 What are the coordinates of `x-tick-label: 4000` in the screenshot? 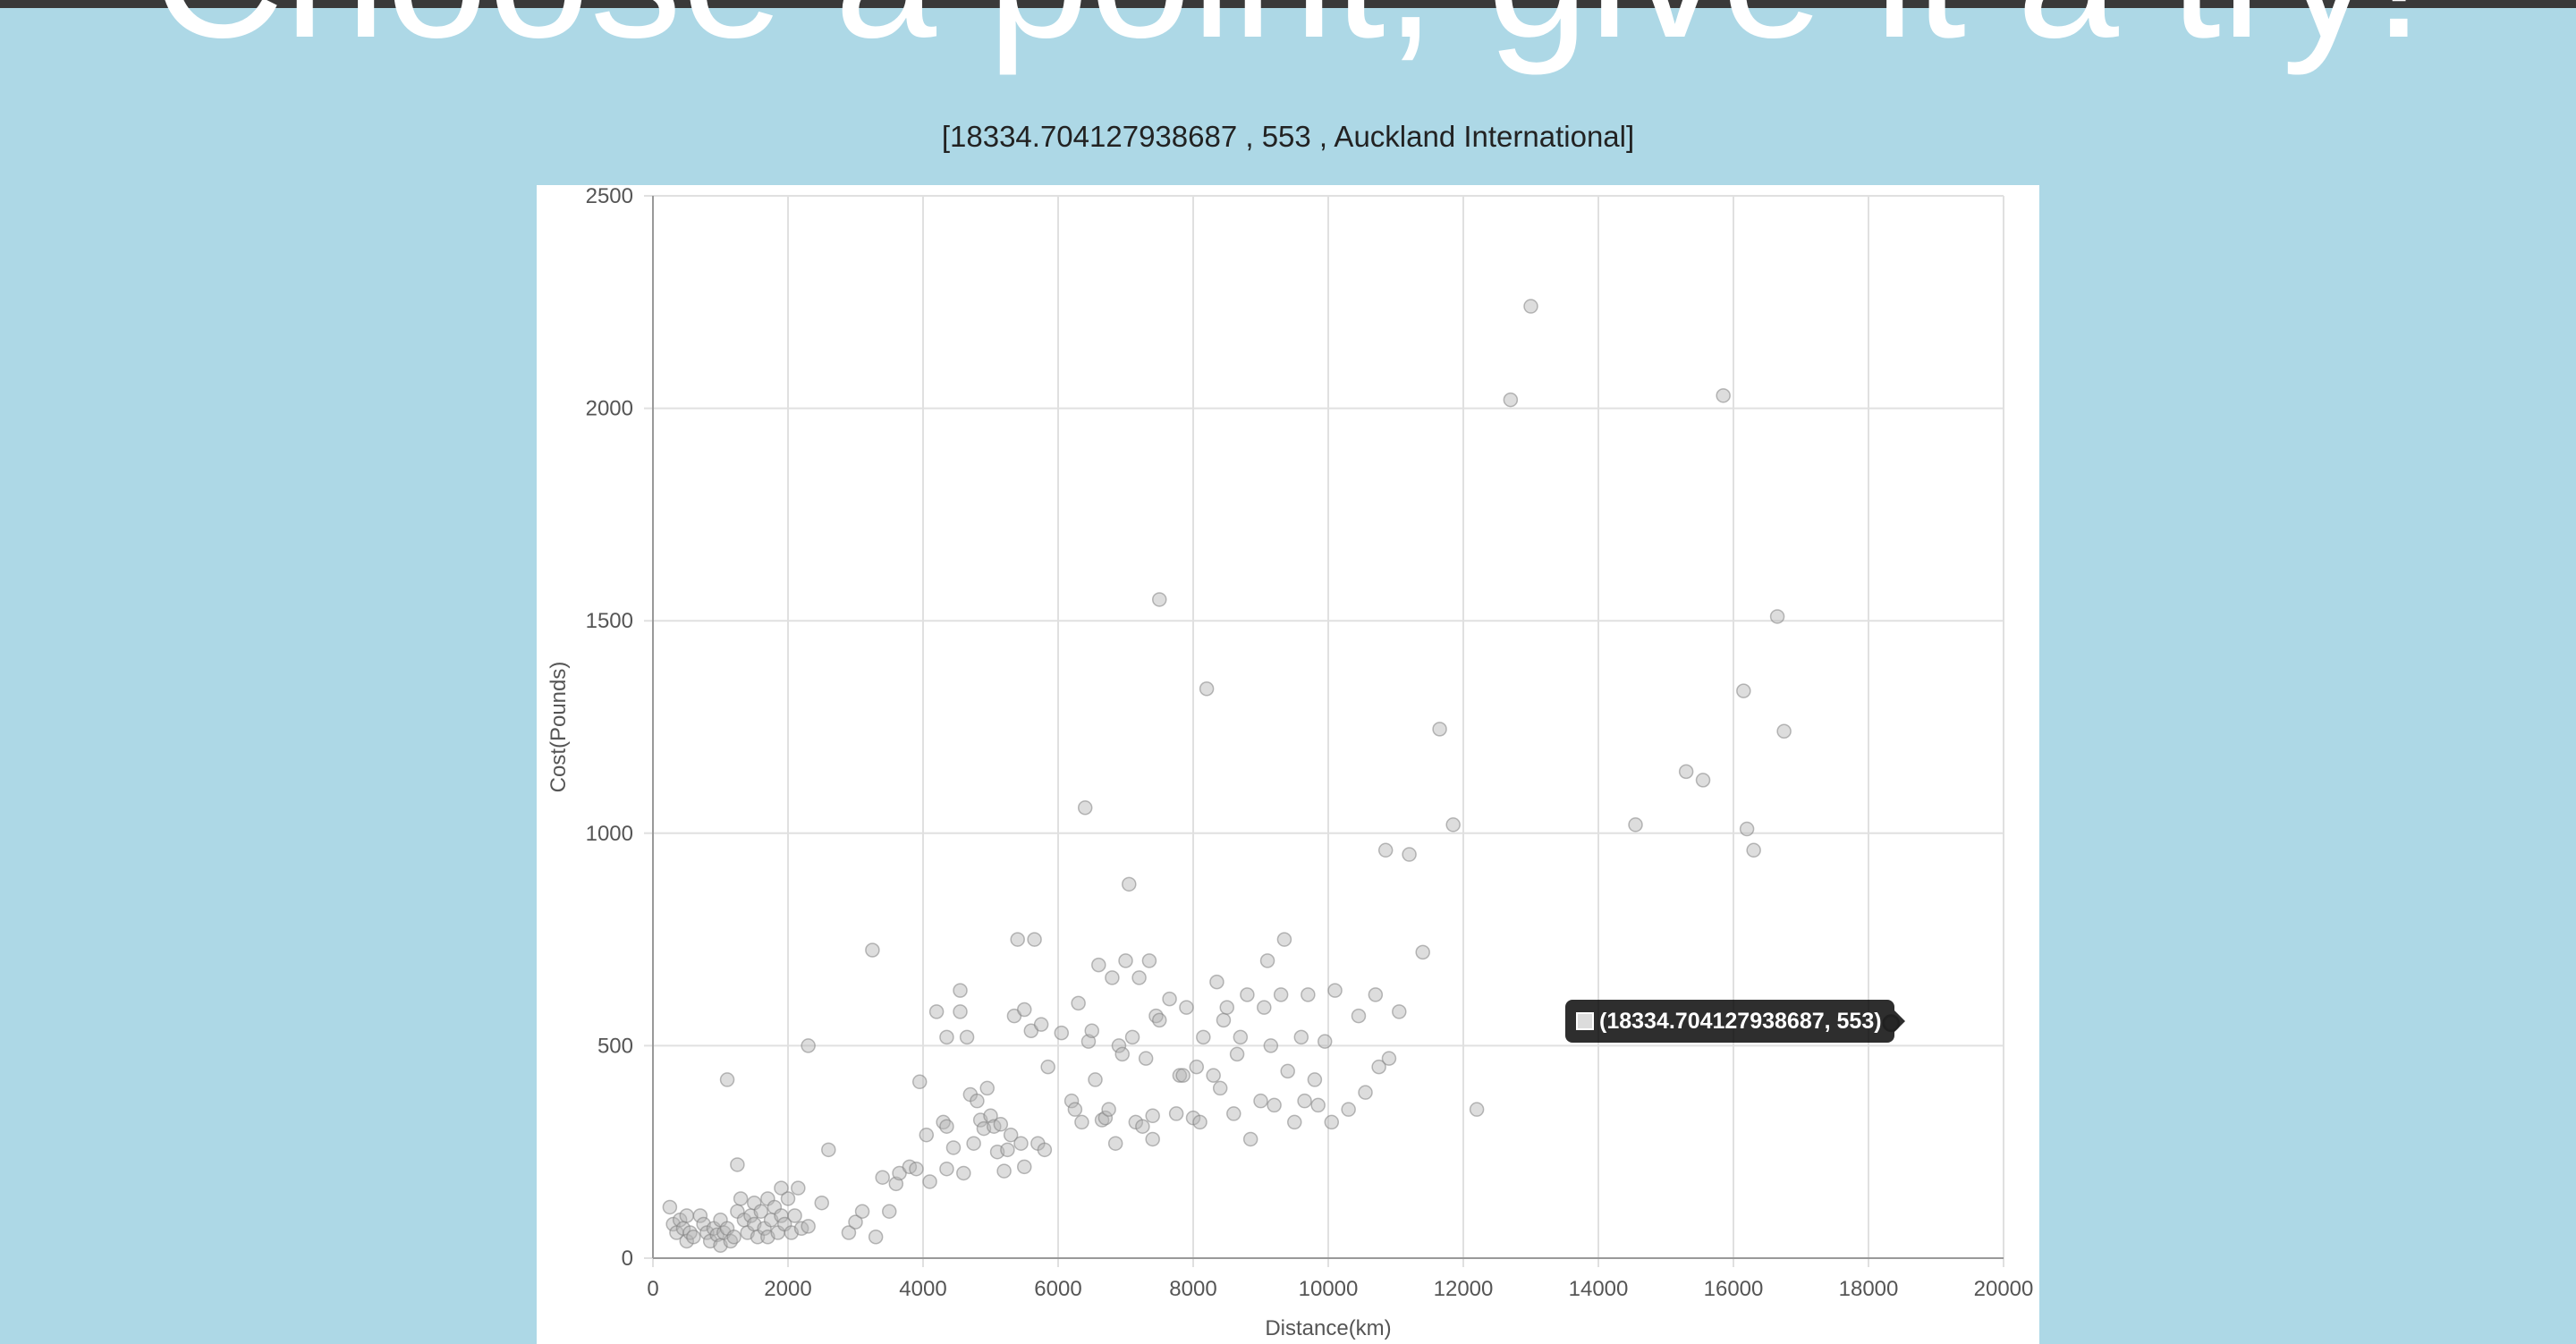 It's located at (922, 1289).